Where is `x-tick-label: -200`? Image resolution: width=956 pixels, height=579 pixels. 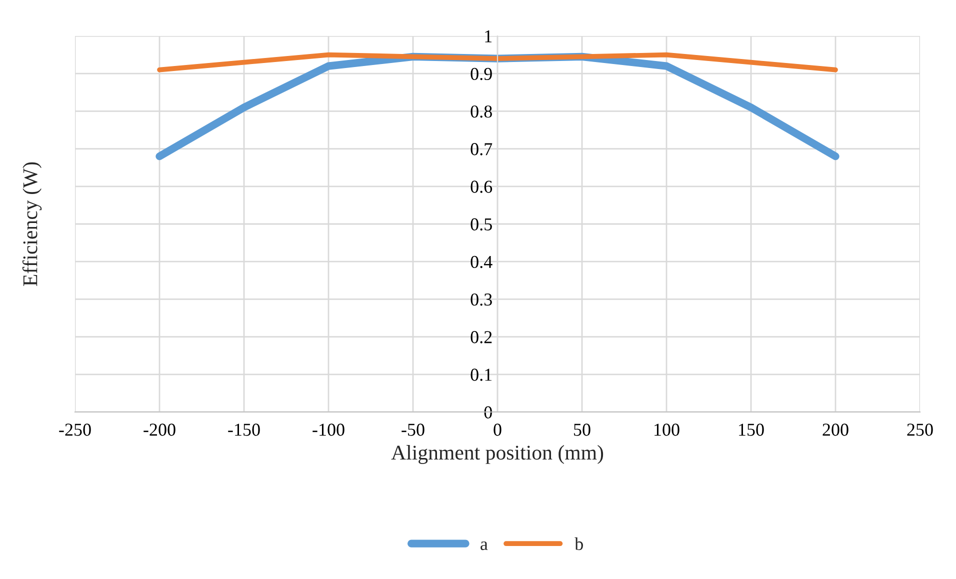
x-tick-label: -200 is located at coordinates (160, 430).